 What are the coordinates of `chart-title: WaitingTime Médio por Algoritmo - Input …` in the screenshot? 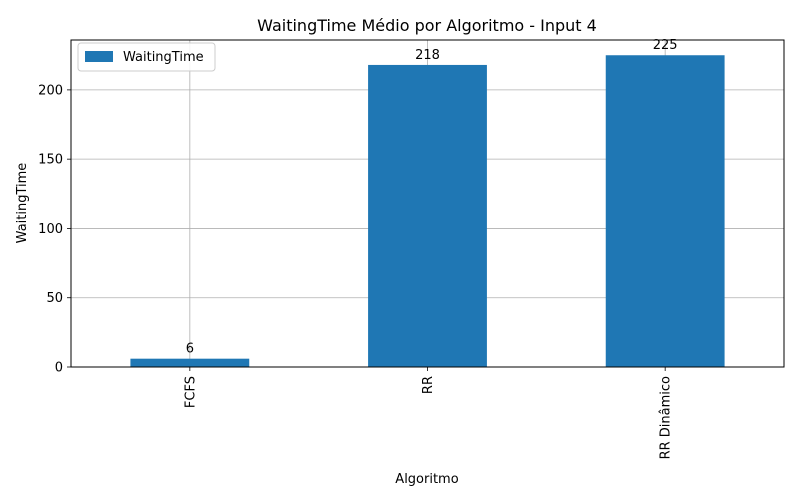 It's located at (427, 25).